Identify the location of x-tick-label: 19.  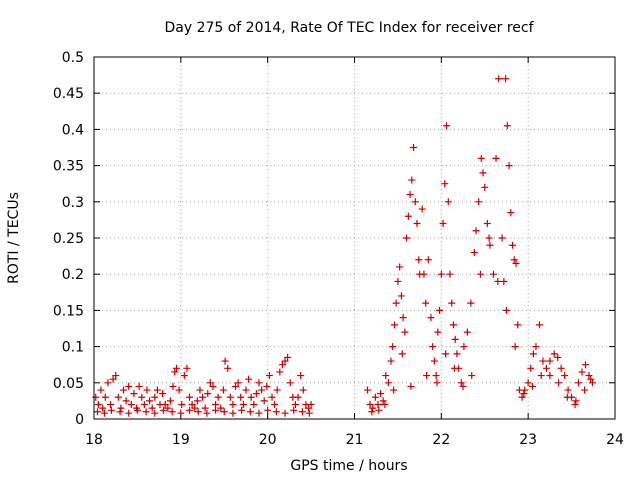
(181, 440).